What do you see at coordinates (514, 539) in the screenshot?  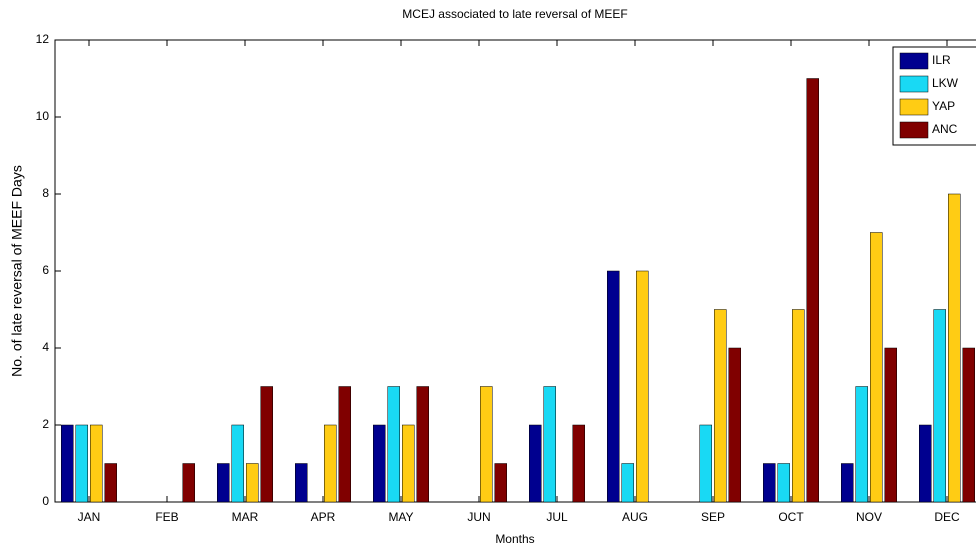 I see `x-axis-label: Months` at bounding box center [514, 539].